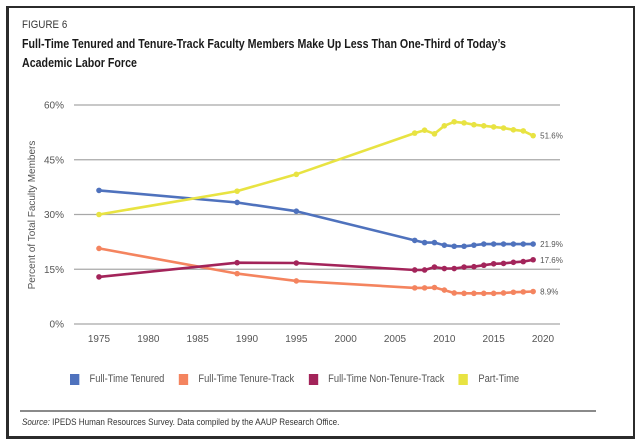  I want to click on source-divider, so click(308, 411).